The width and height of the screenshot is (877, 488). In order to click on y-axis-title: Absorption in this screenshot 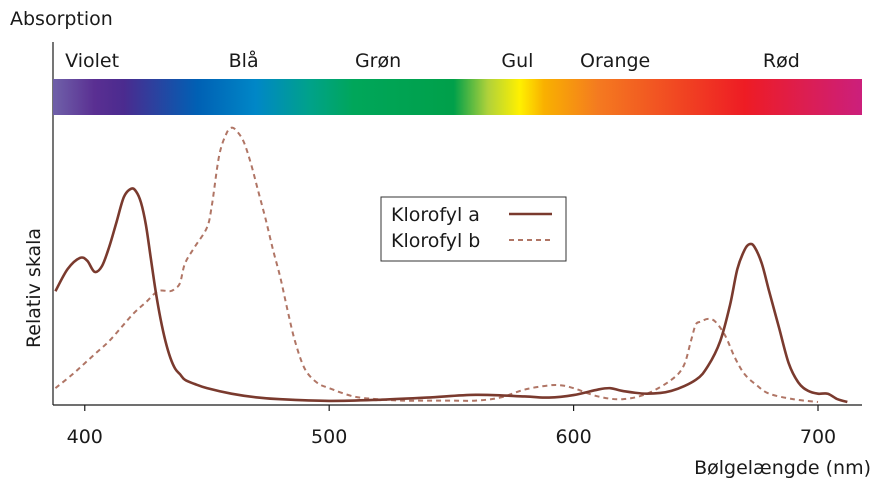, I will do `click(61, 19)`.